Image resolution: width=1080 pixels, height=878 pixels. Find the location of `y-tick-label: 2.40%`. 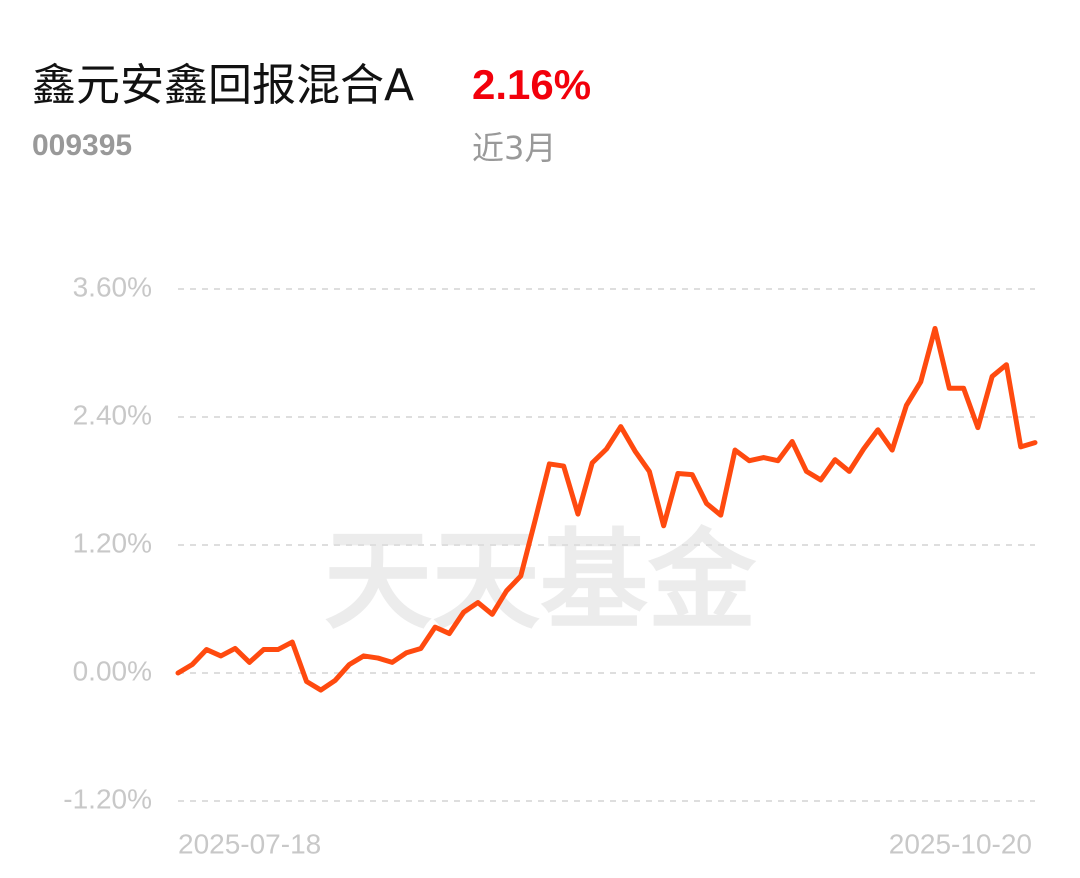

y-tick-label: 2.40% is located at coordinates (112, 414).